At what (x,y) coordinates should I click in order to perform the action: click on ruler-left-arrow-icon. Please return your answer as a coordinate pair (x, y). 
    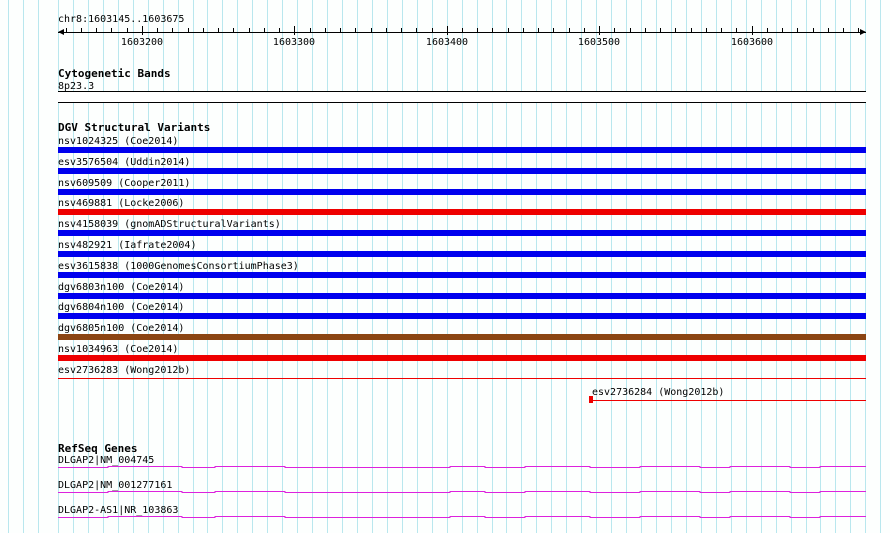
    Looking at the image, I should click on (61, 32).